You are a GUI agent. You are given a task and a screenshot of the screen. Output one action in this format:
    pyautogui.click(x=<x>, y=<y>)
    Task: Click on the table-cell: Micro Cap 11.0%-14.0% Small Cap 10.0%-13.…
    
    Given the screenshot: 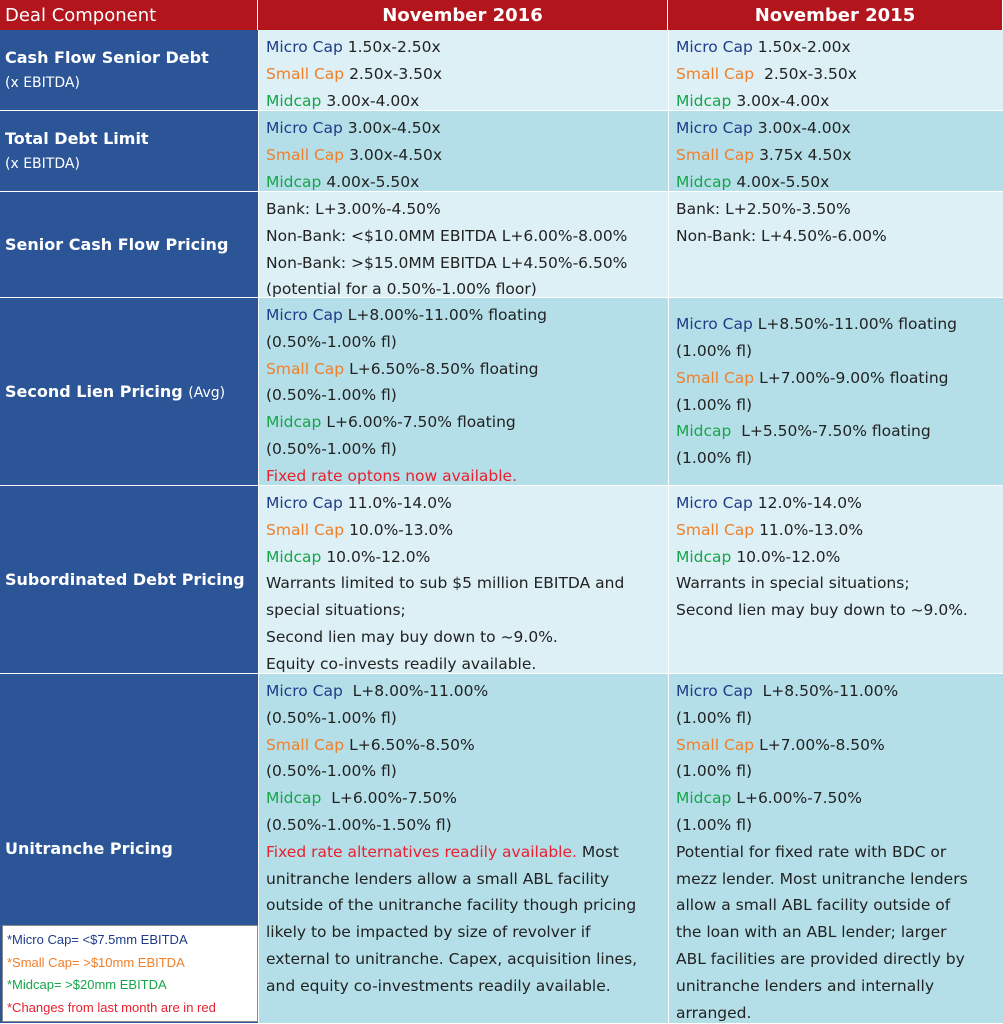 What is the action you would take?
    pyautogui.click(x=463, y=580)
    